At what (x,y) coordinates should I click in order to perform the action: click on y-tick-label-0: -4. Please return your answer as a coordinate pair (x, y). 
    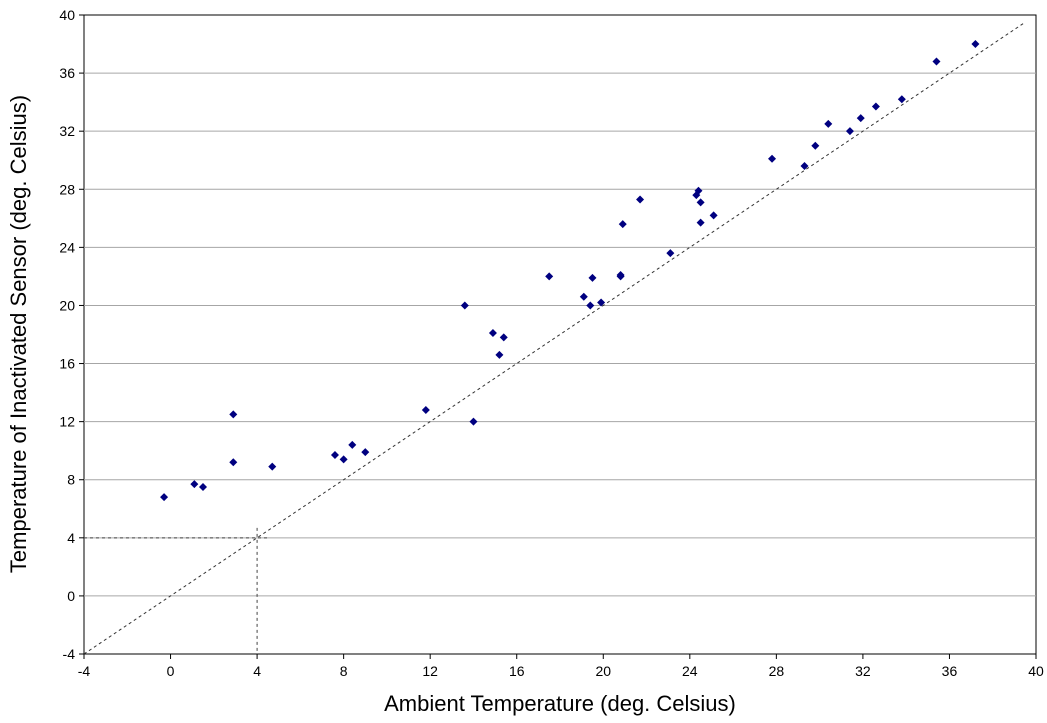
    Looking at the image, I should click on (69, 654).